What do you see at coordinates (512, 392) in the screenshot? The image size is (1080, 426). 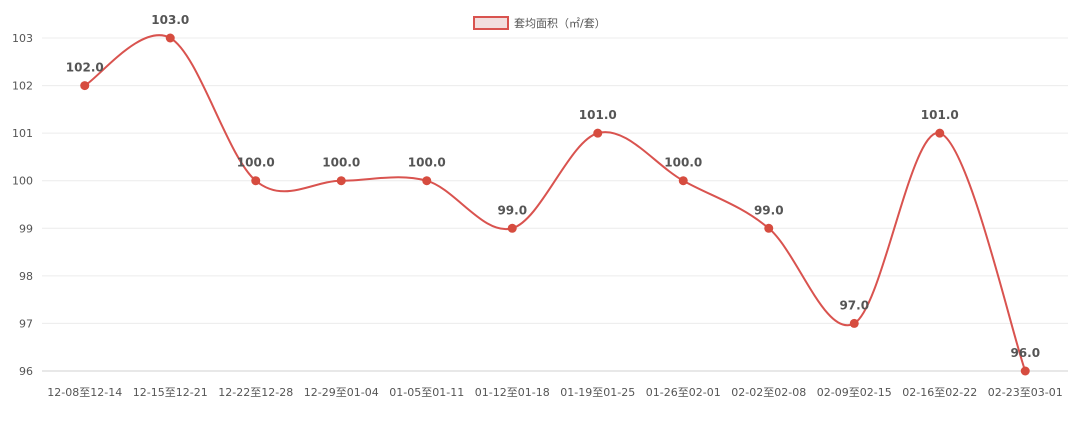 I see `x-tick-label: 01-12至01-18` at bounding box center [512, 392].